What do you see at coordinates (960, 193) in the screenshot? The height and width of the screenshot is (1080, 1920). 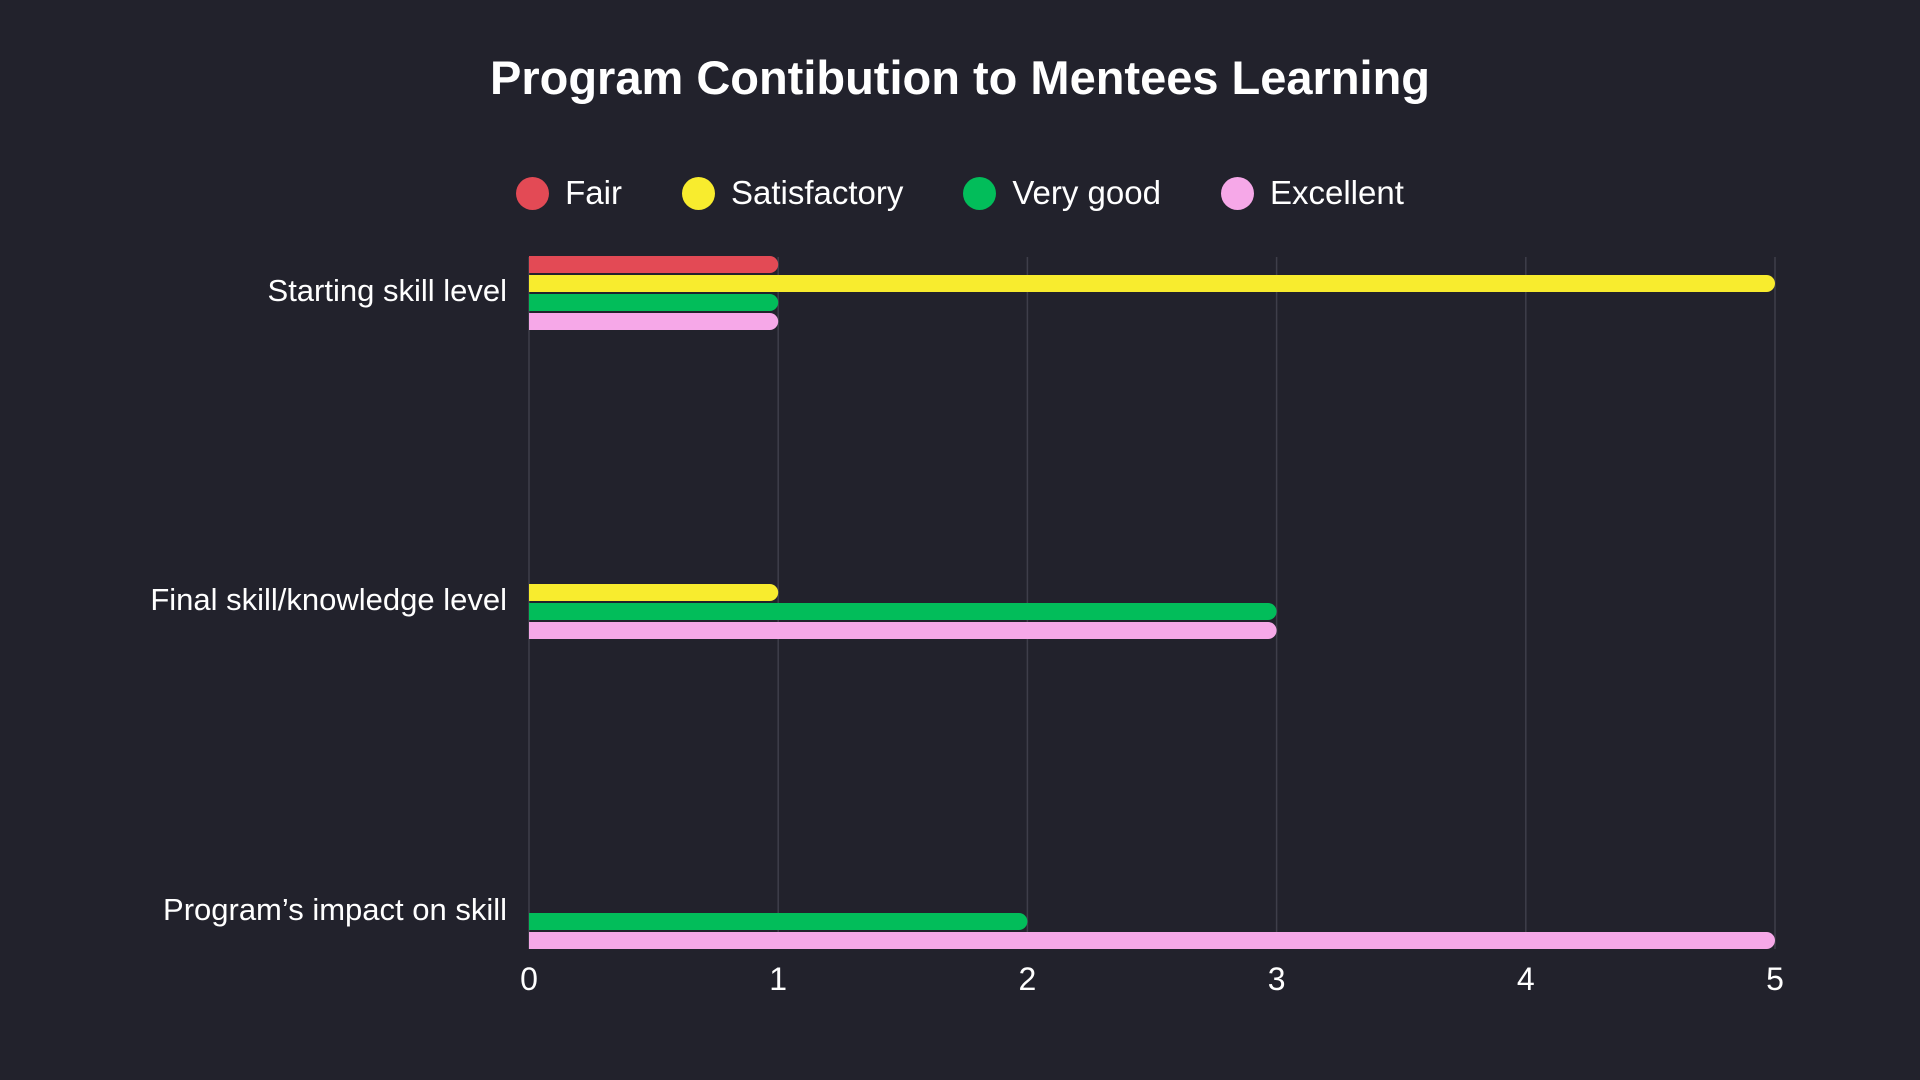 I see `legend: Fair Satisfactory Very good Excellent` at bounding box center [960, 193].